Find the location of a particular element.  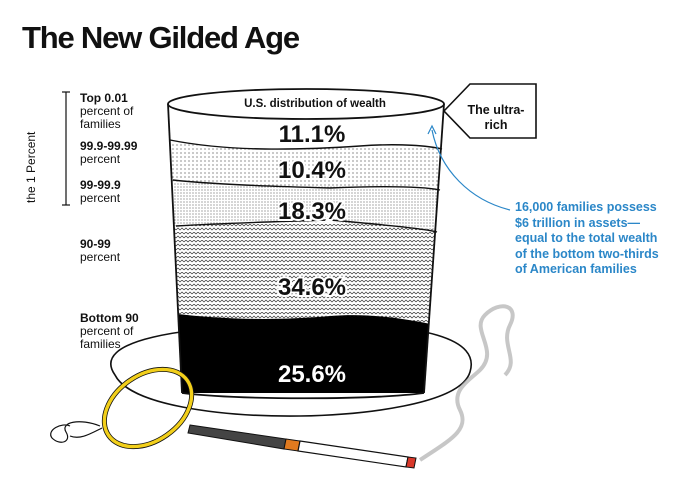

value-label-3: 34.6% is located at coordinates (312, 287).